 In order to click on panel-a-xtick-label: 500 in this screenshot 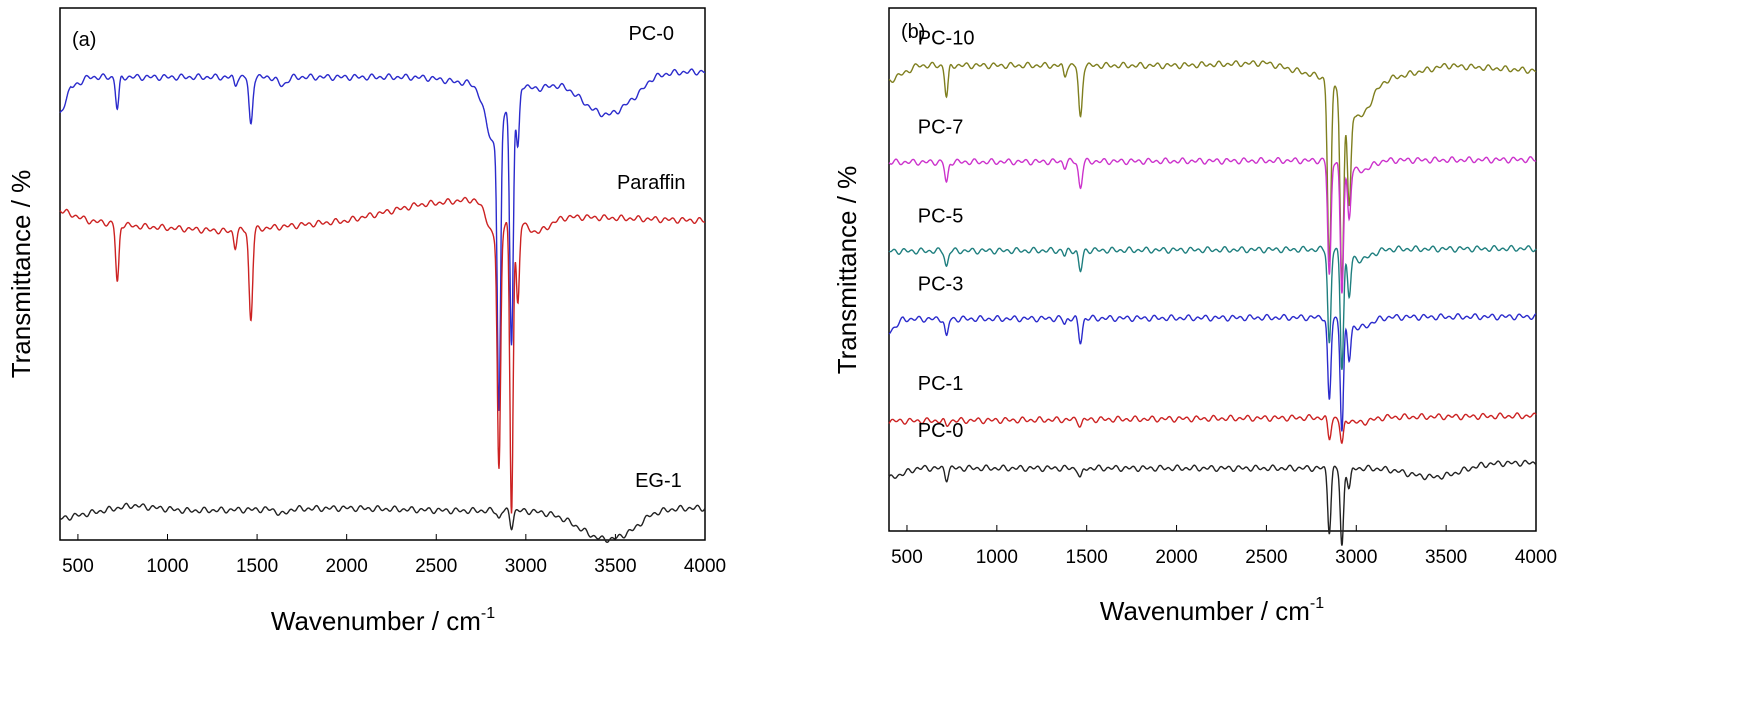, I will do `click(78, 566)`.